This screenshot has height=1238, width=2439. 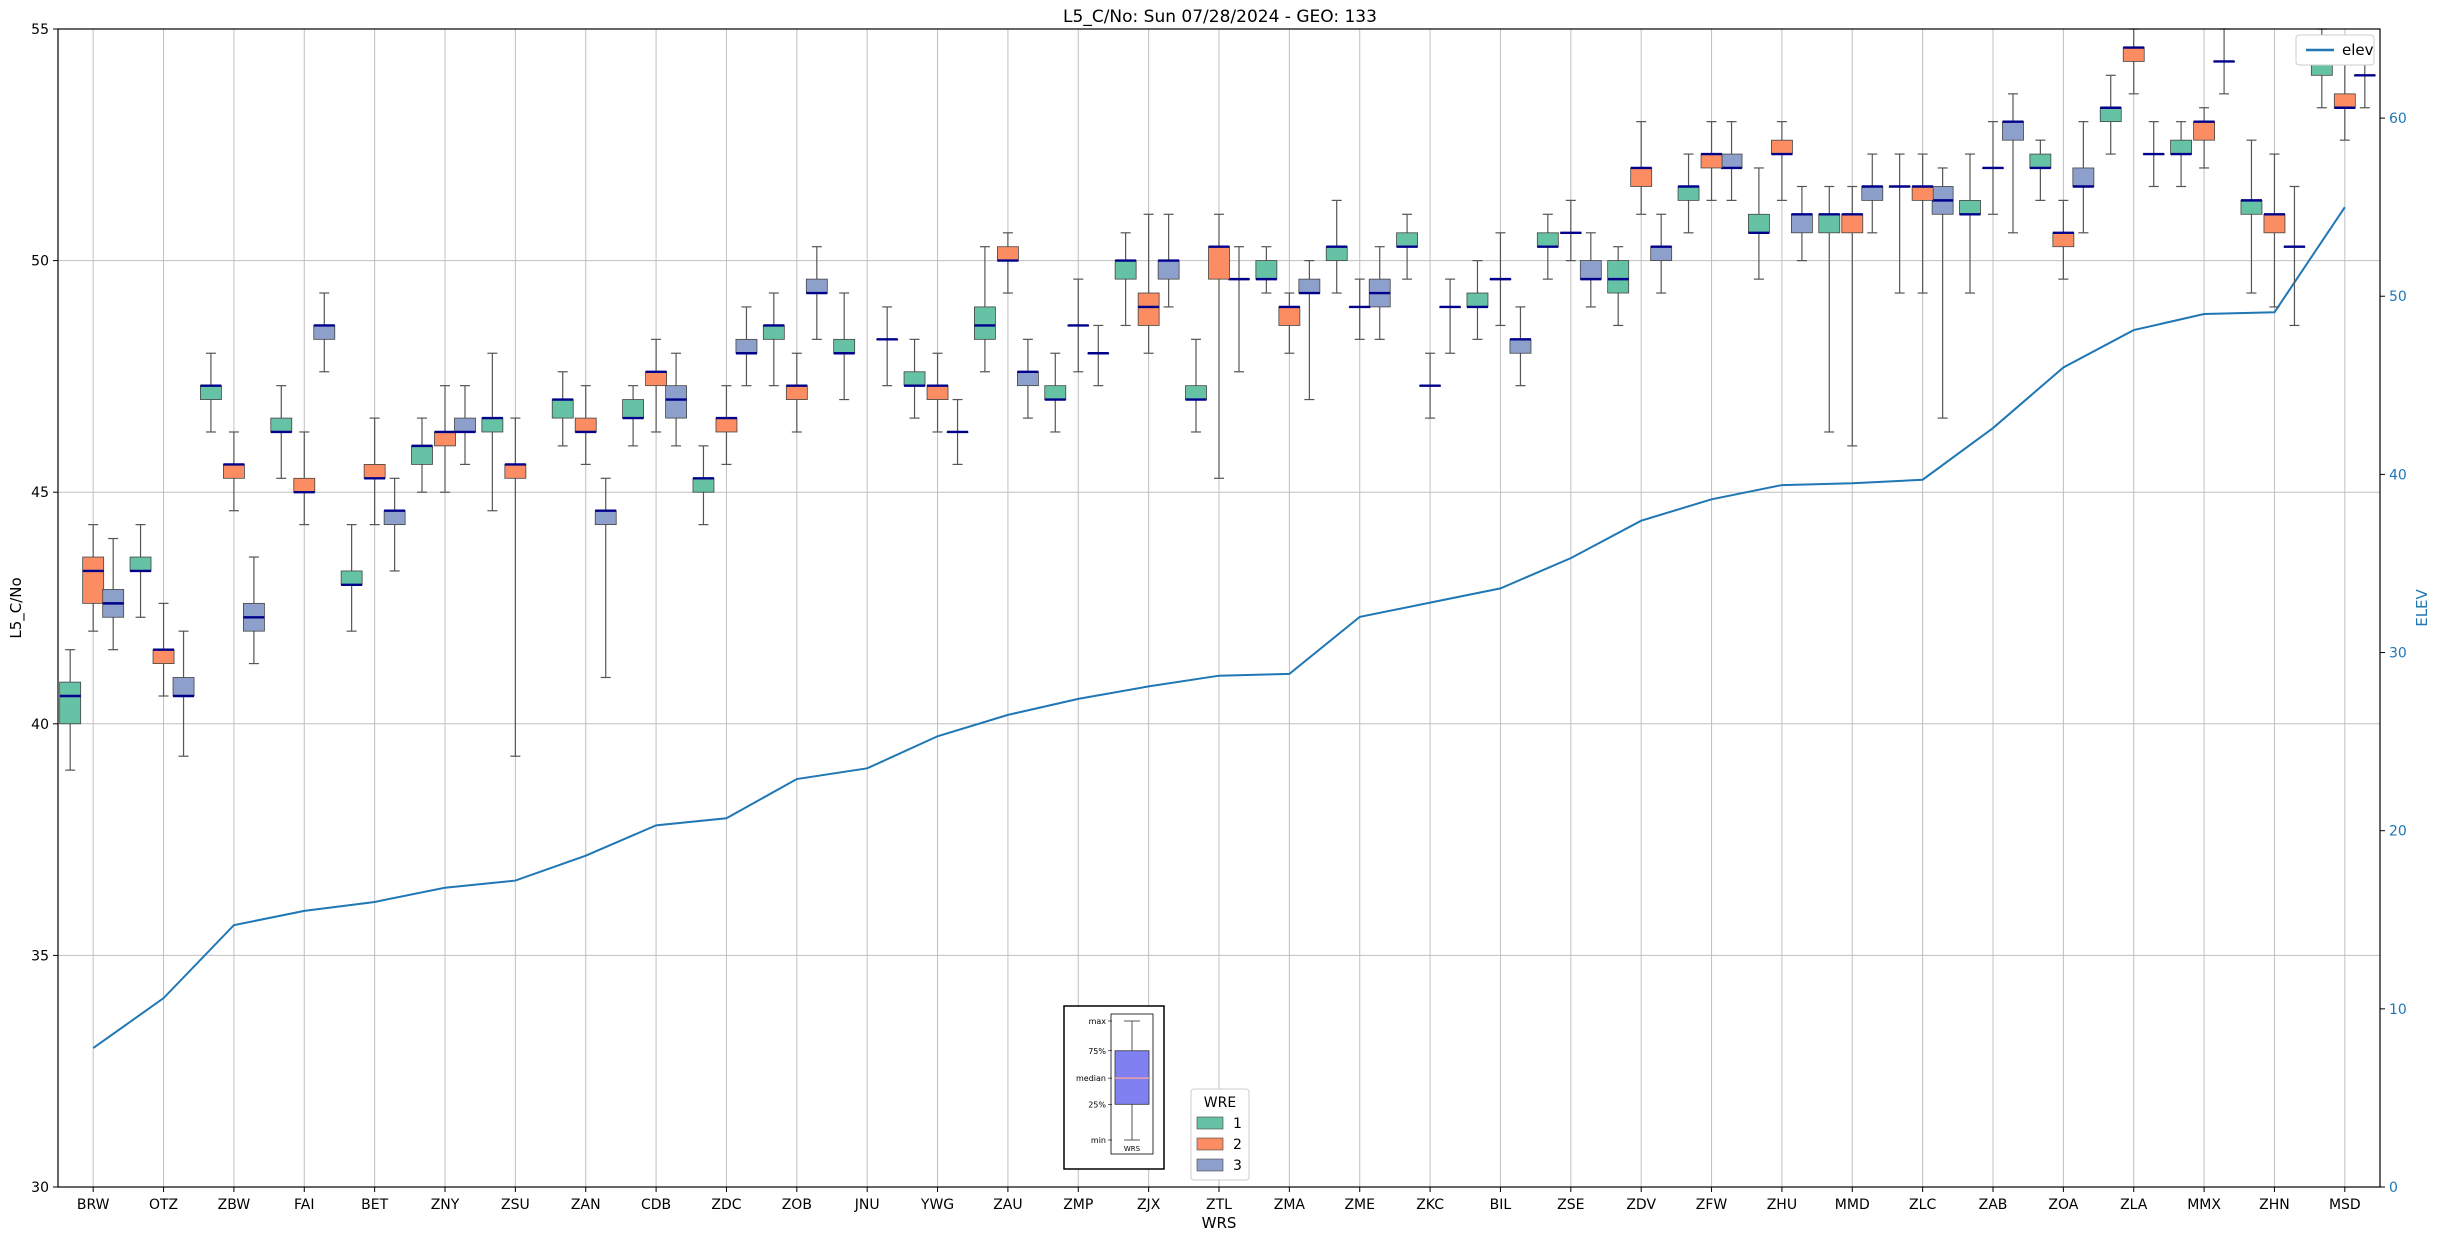 What do you see at coordinates (1430, 1205) in the screenshot?
I see `x-tick-label-zkc: ZKC` at bounding box center [1430, 1205].